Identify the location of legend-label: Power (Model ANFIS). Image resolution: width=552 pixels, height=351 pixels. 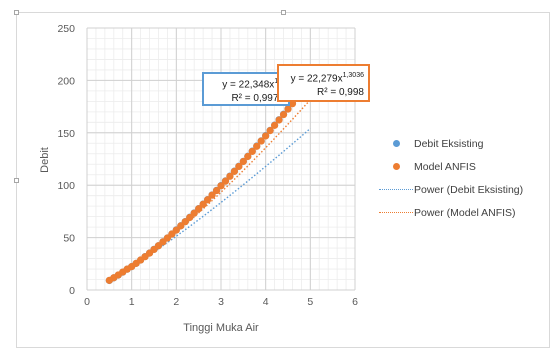
(465, 212).